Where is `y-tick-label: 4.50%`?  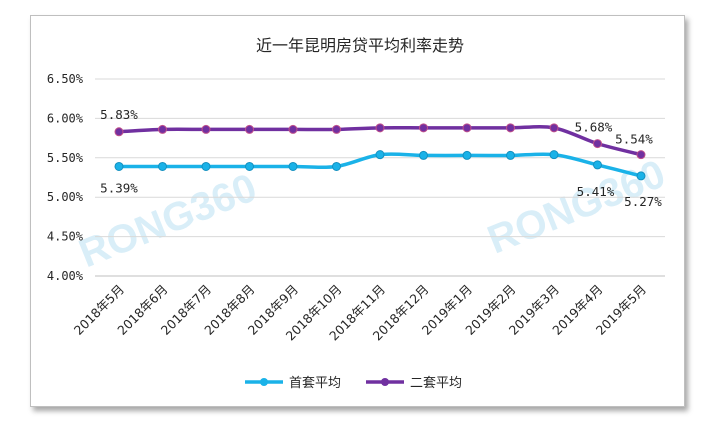
y-tick-label: 4.50% is located at coordinates (65, 237).